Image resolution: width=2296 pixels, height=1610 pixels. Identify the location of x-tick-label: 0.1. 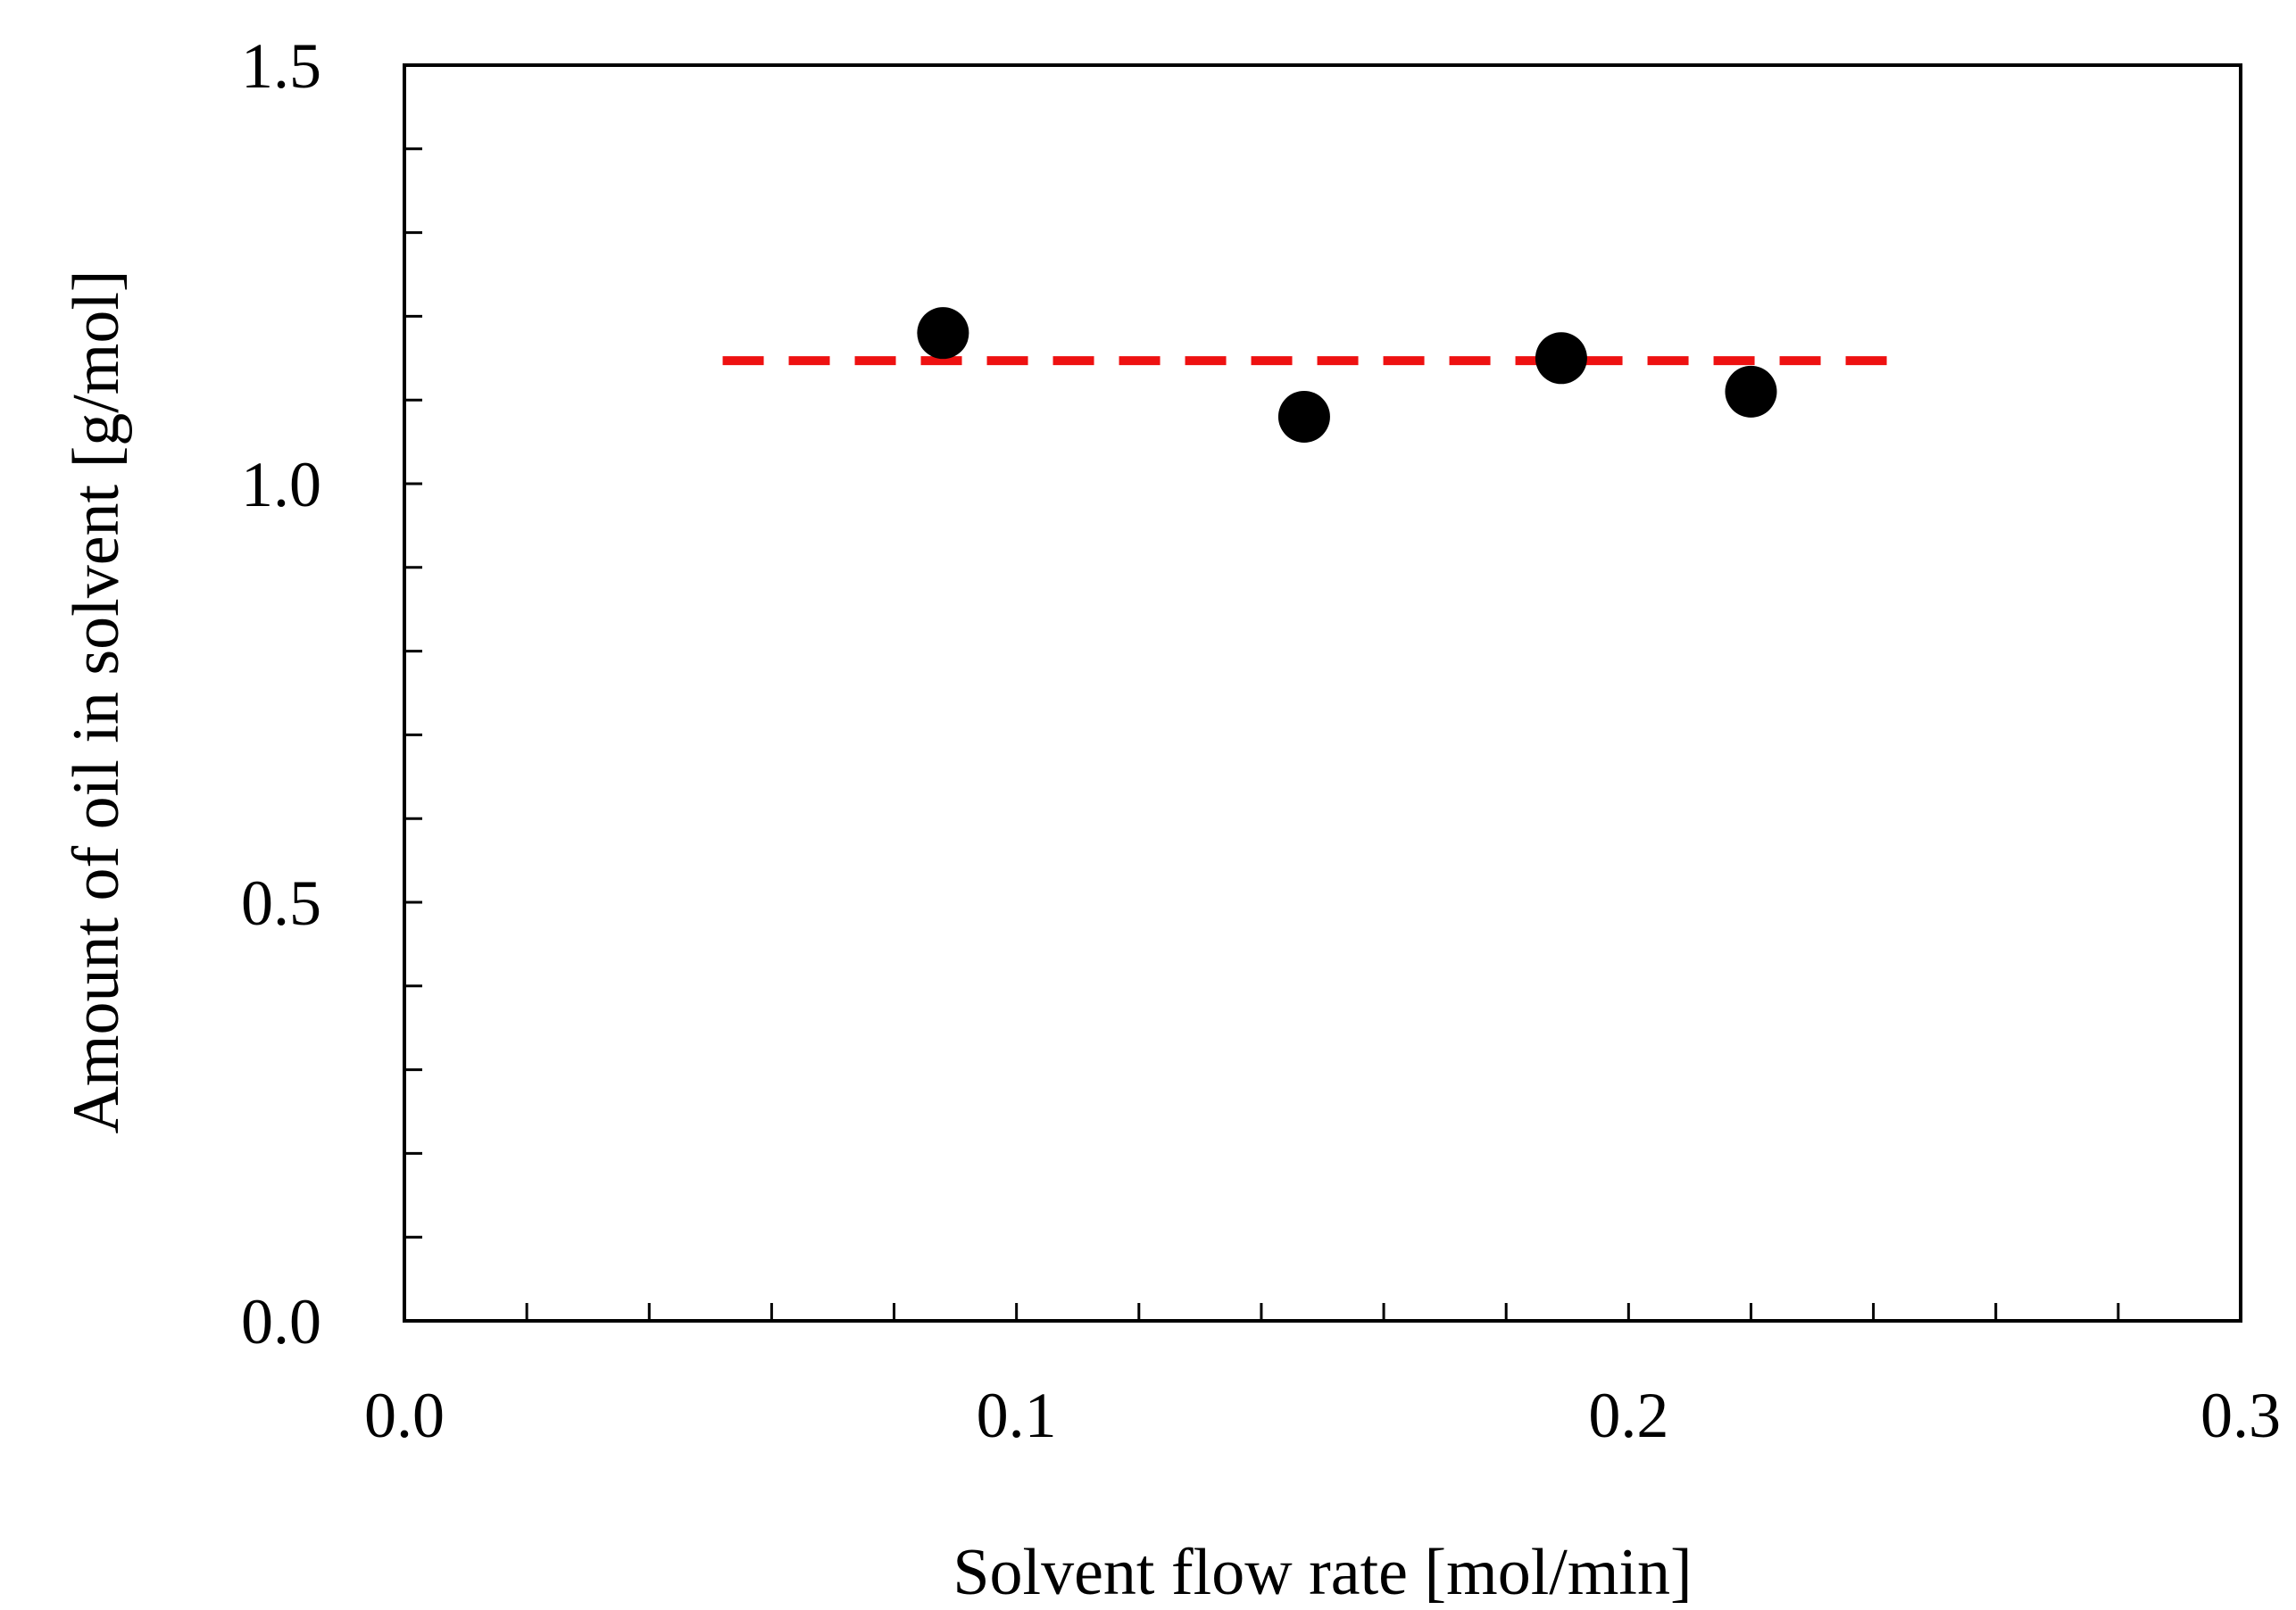
(1017, 1415).